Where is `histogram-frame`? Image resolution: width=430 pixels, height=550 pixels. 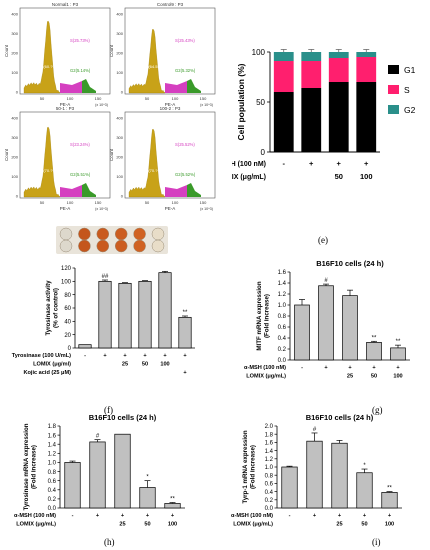 histogram-frame is located at coordinates (170, 155).